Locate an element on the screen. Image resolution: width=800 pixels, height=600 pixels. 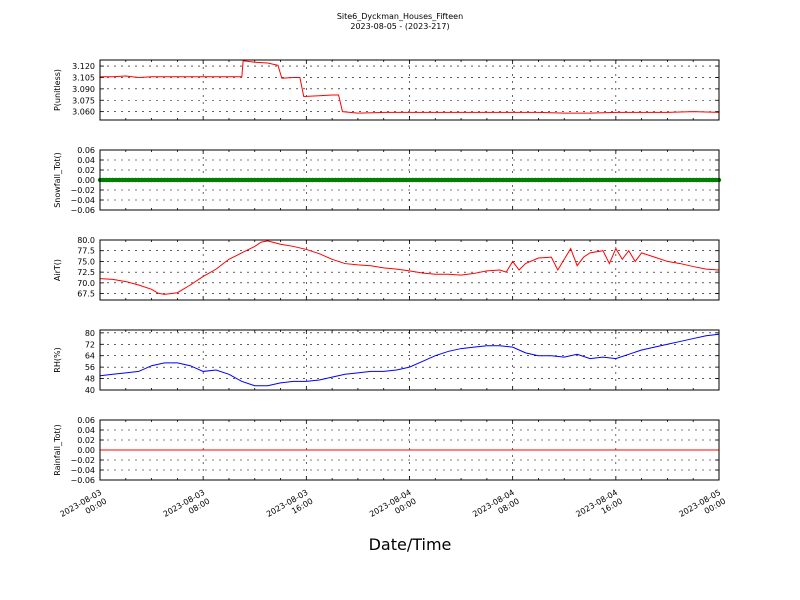
y-tick-label: 3.105 is located at coordinates (83, 77).